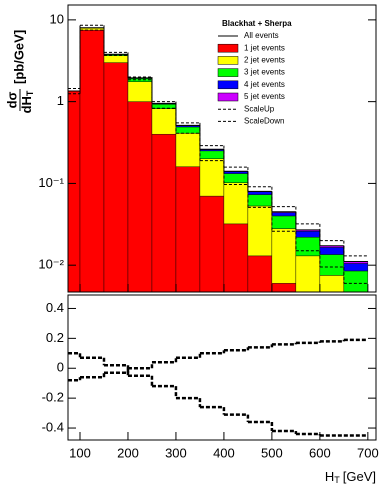 Image resolution: width=381 pixels, height=489 pixels. I want to click on x-tick-label: 600, so click(320, 452).